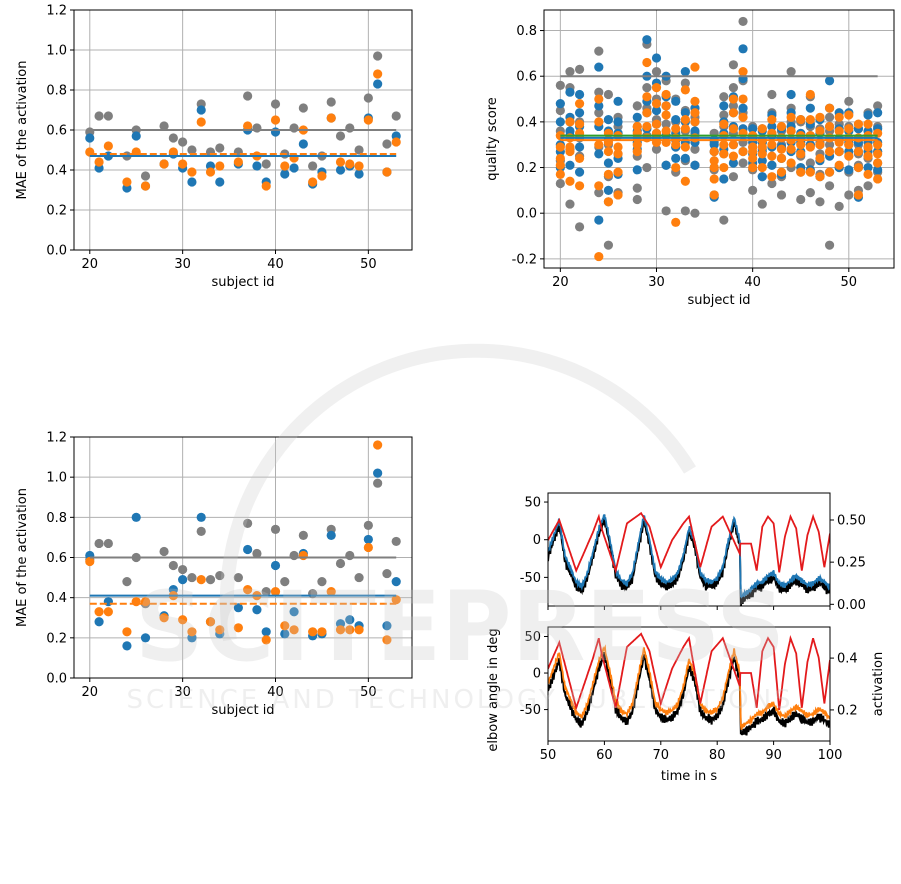 This screenshot has height=884, width=901. What do you see at coordinates (492, 139) in the screenshot?
I see `y-axis-label: quality score` at bounding box center [492, 139].